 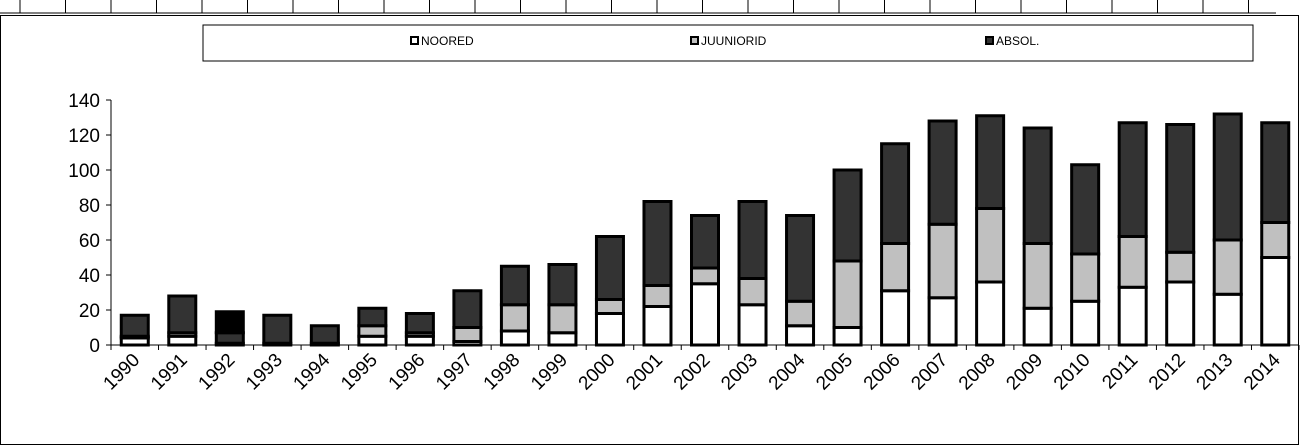 What do you see at coordinates (1072, 372) in the screenshot?
I see `x-tick-label: 2010` at bounding box center [1072, 372].